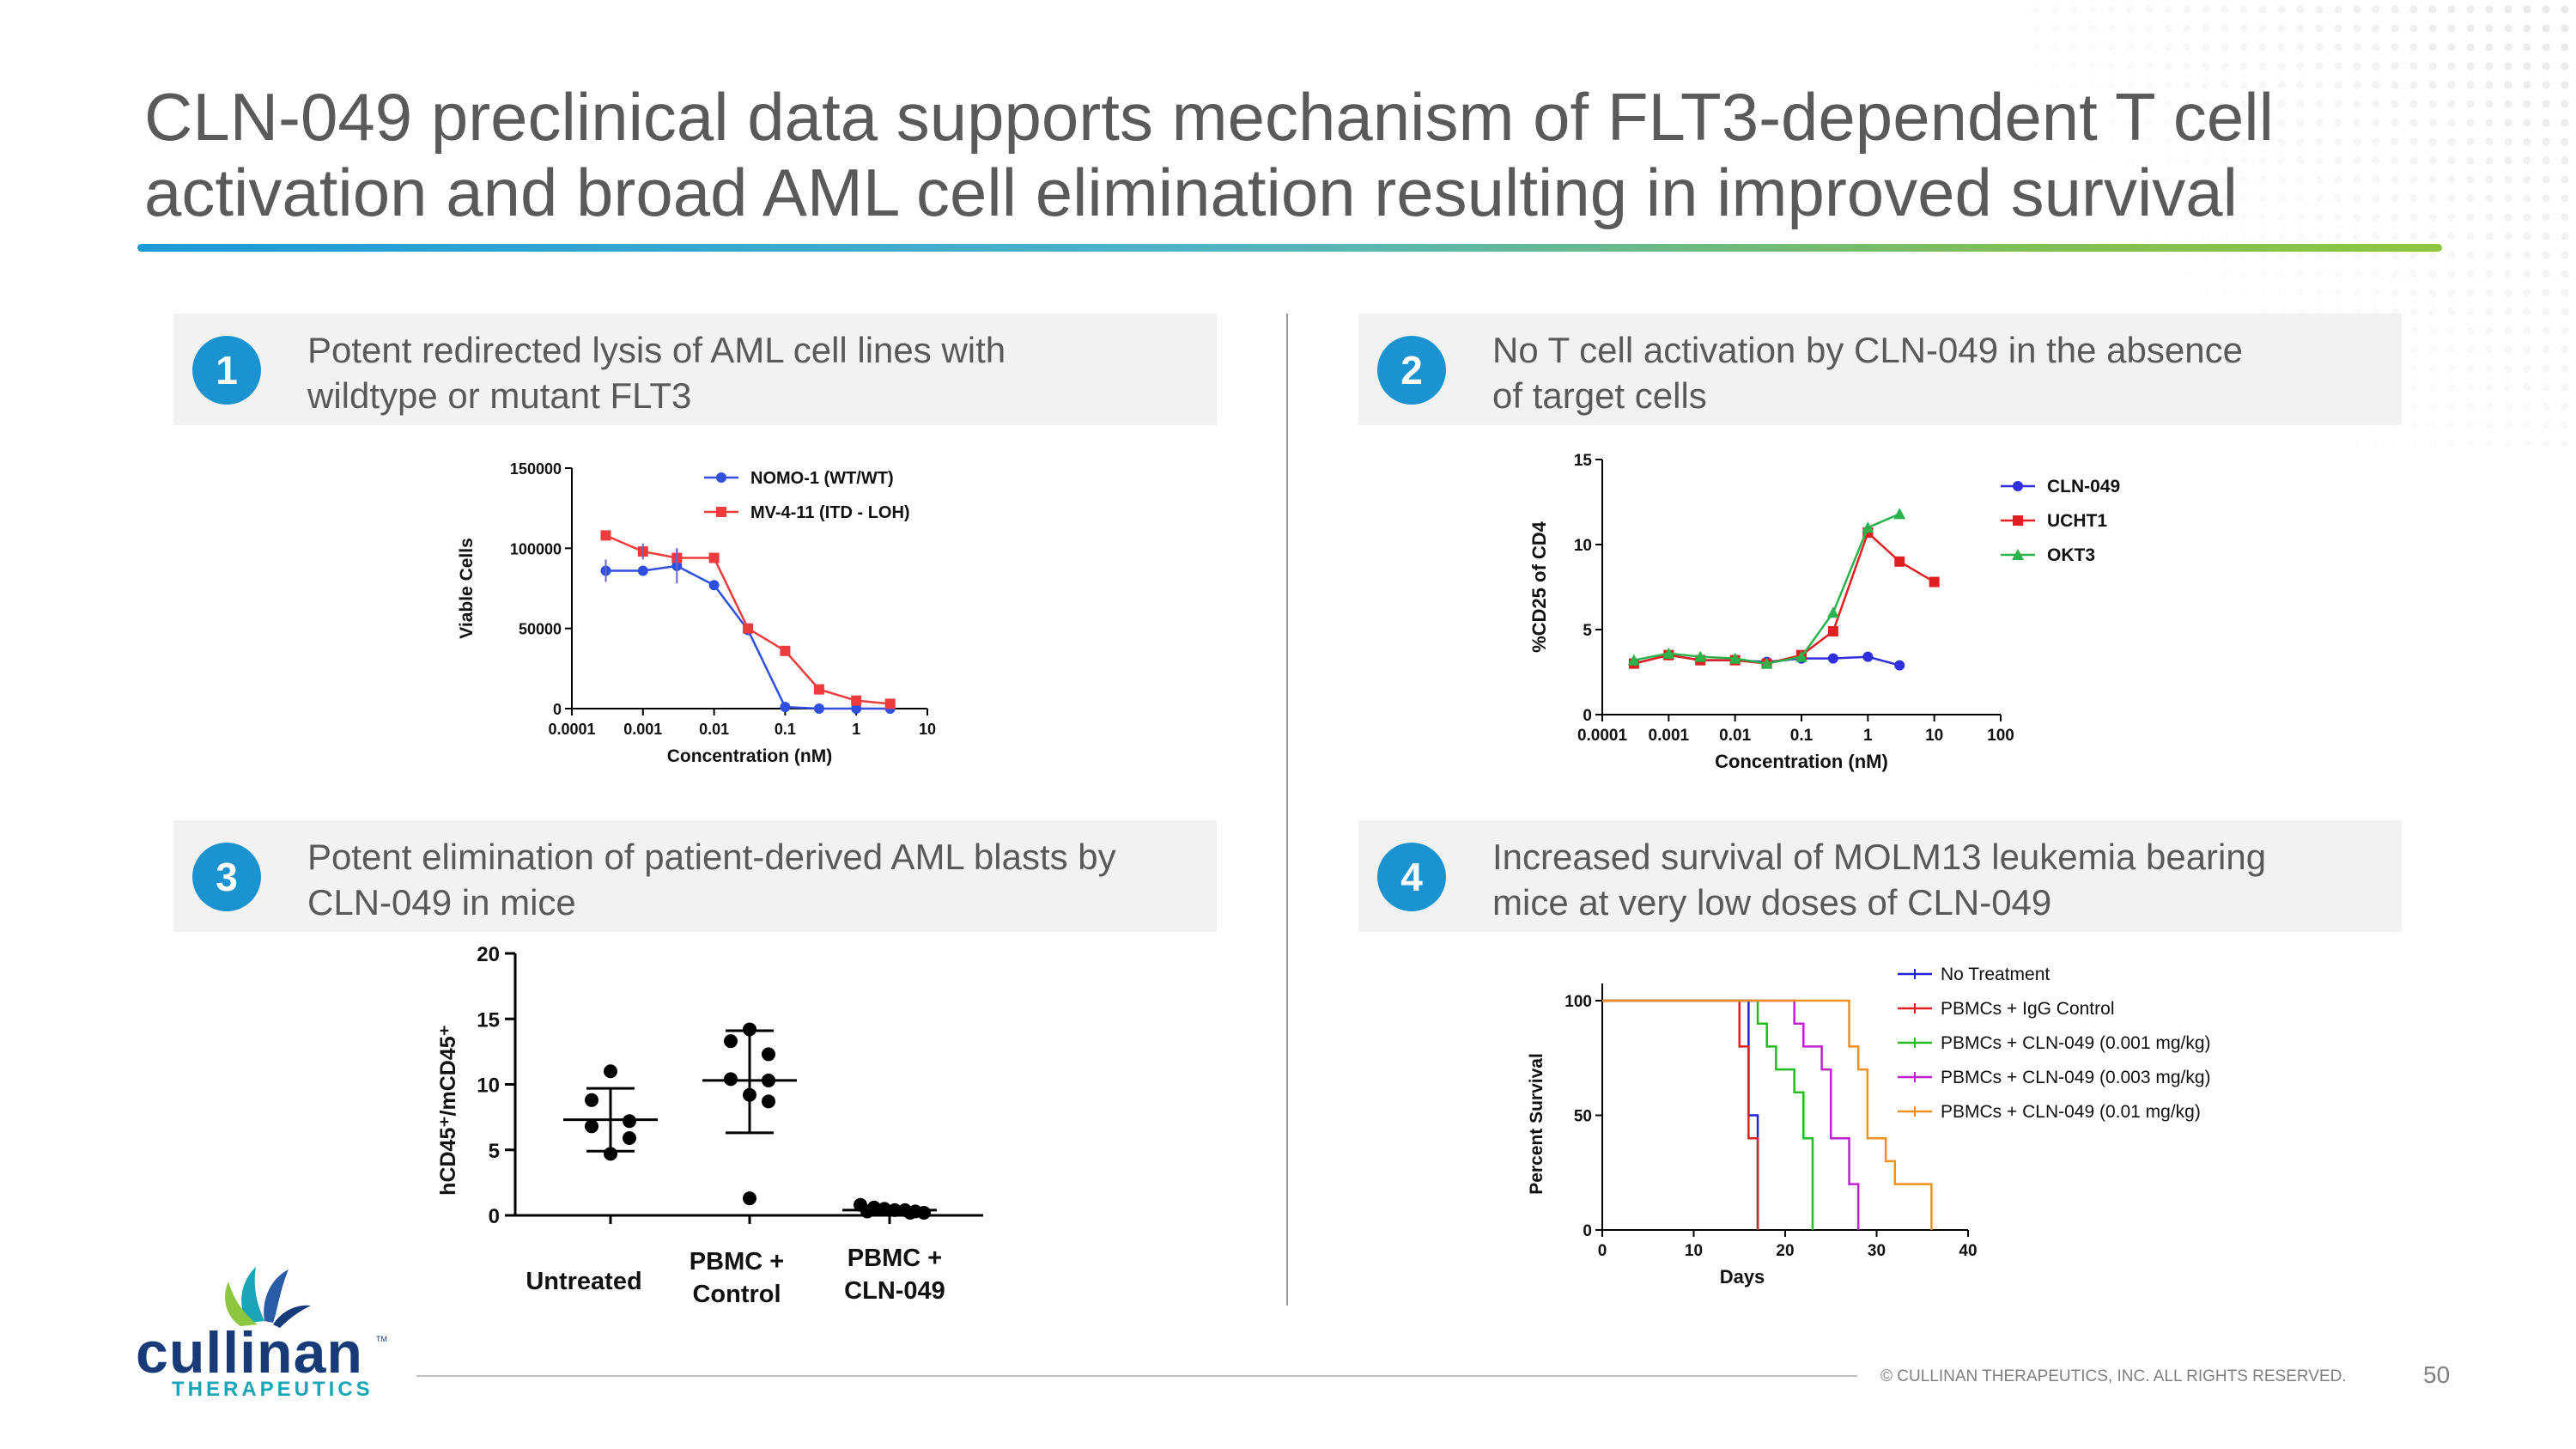  I want to click on category-label: Control, so click(737, 1294).